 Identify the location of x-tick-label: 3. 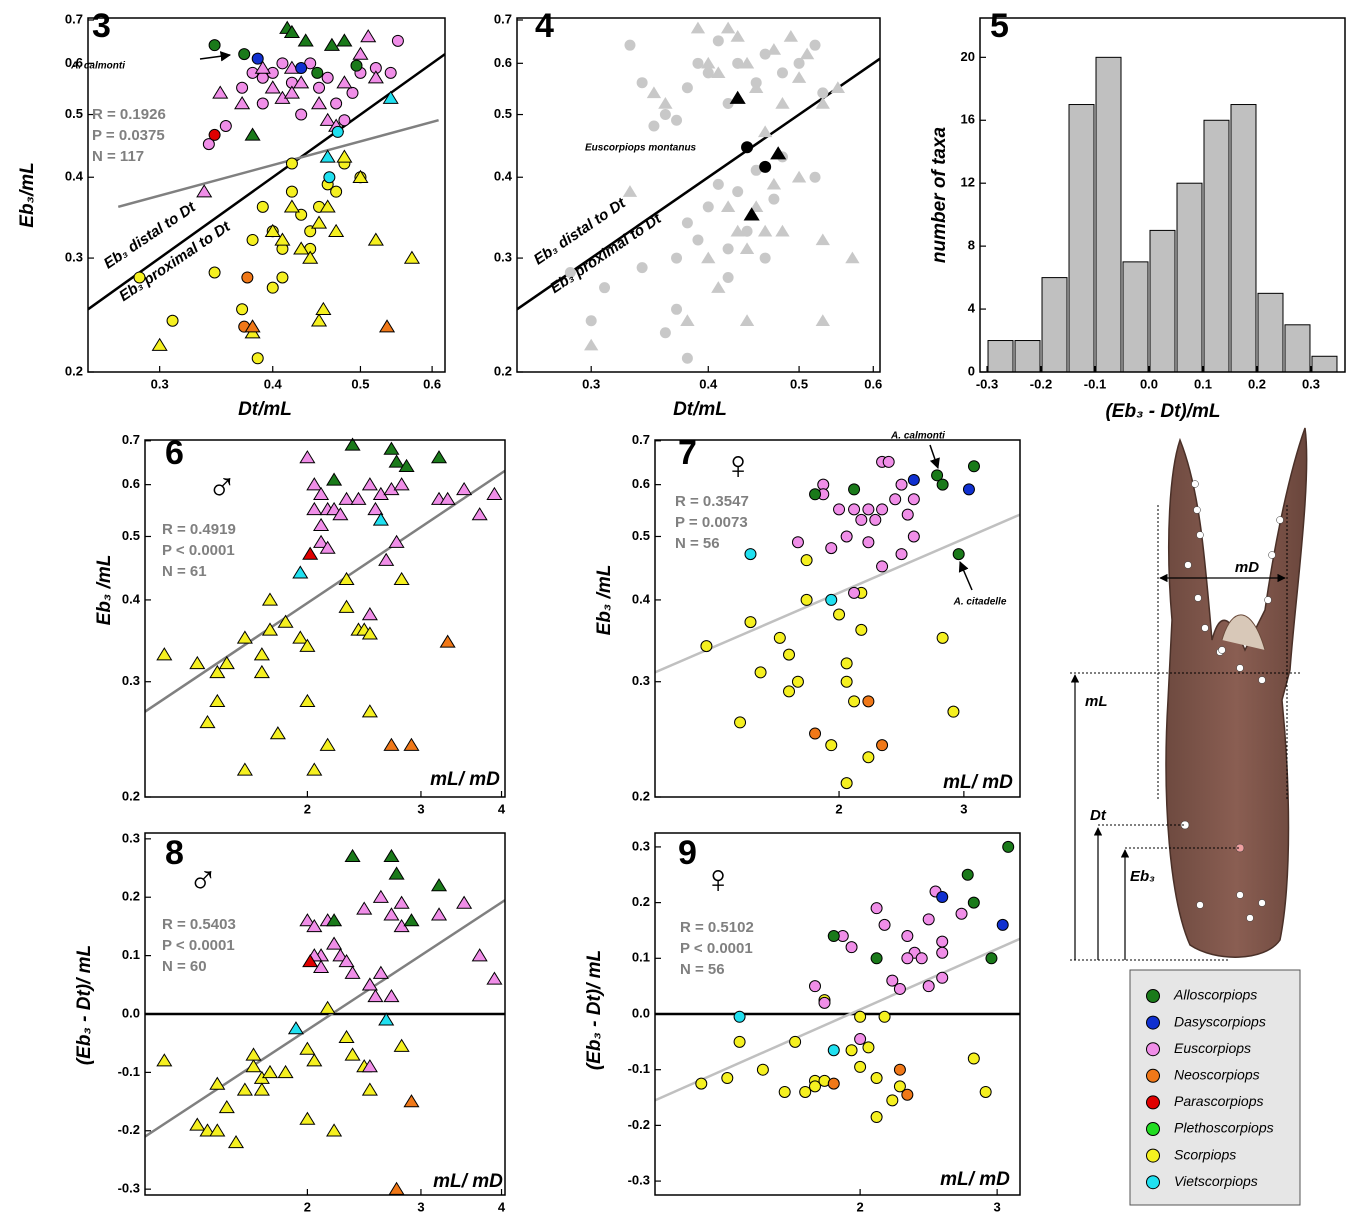
(997, 1206).